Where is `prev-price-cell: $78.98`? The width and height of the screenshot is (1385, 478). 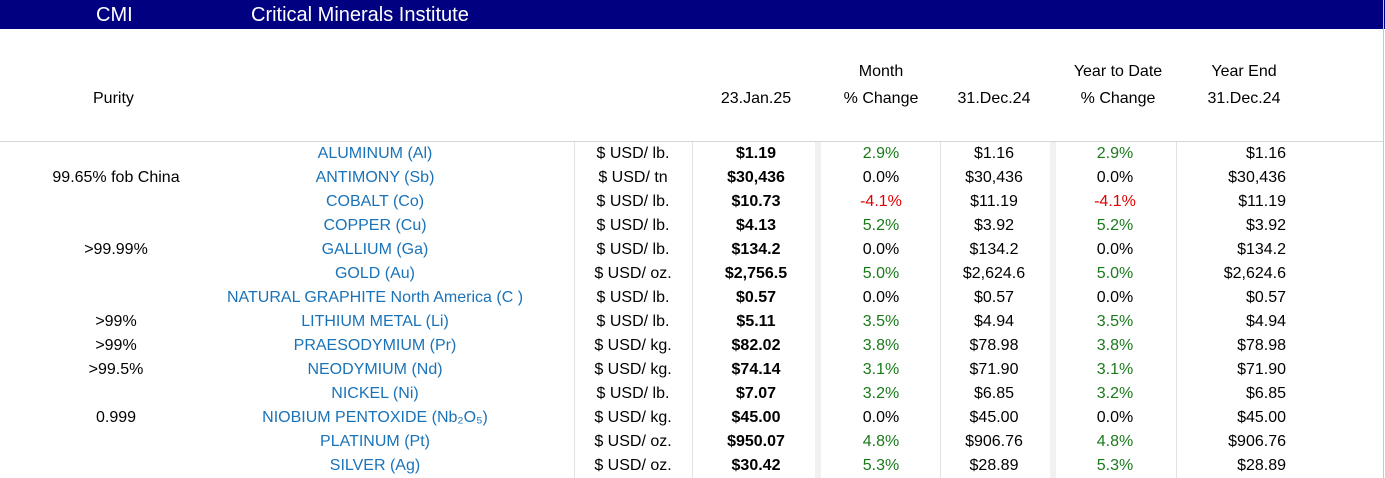
prev-price-cell: $78.98 is located at coordinates (994, 345).